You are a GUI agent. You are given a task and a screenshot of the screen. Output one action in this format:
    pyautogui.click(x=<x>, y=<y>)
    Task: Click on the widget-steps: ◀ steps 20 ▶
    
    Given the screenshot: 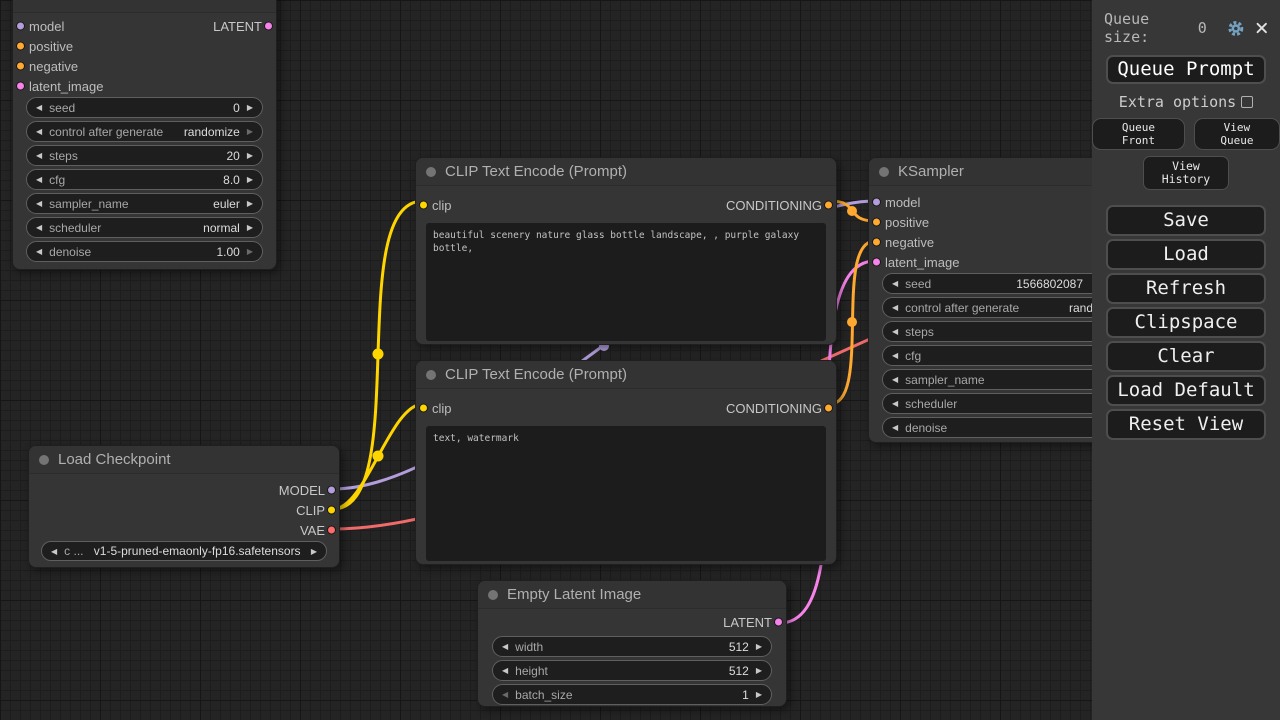 What is the action you would take?
    pyautogui.click(x=144, y=155)
    